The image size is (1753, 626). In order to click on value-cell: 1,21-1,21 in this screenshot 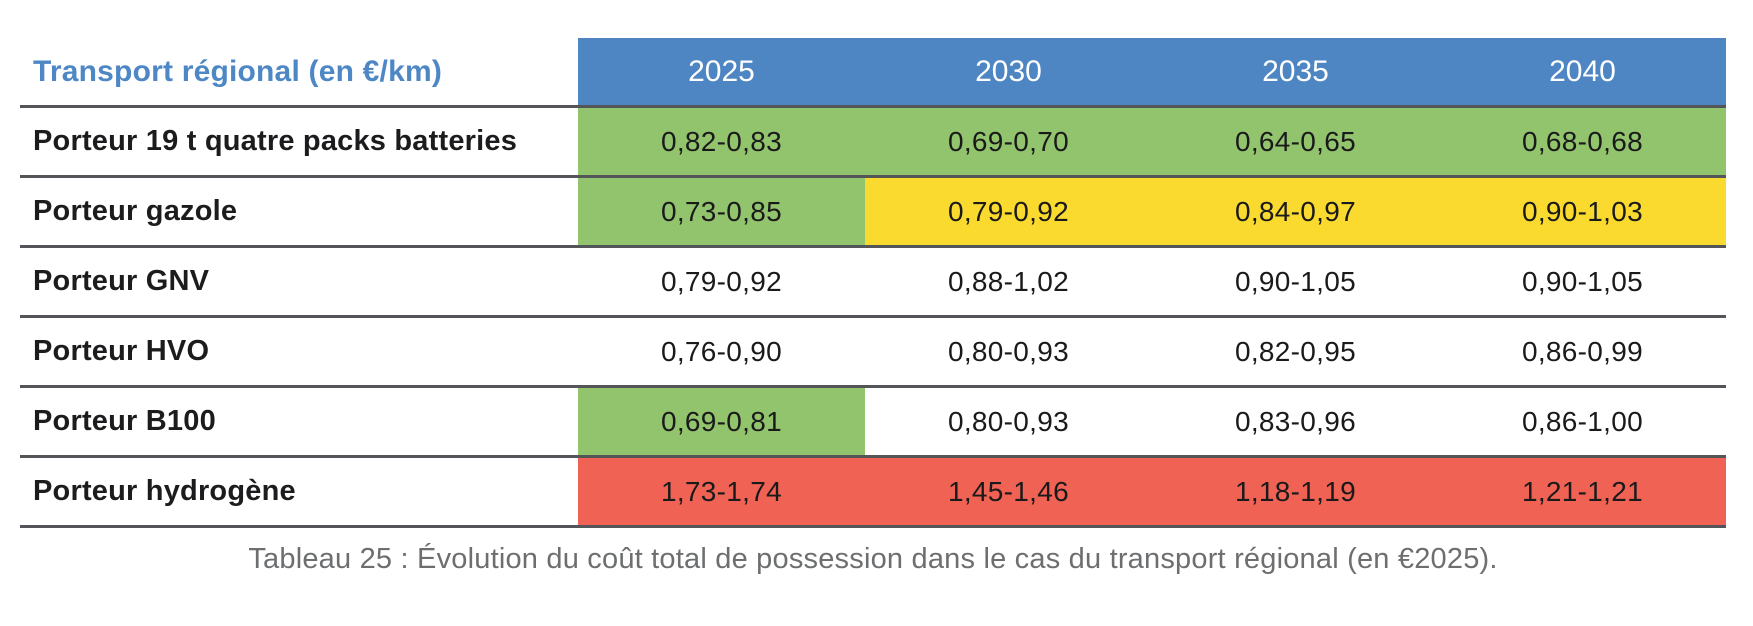, I will do `click(1582, 491)`.